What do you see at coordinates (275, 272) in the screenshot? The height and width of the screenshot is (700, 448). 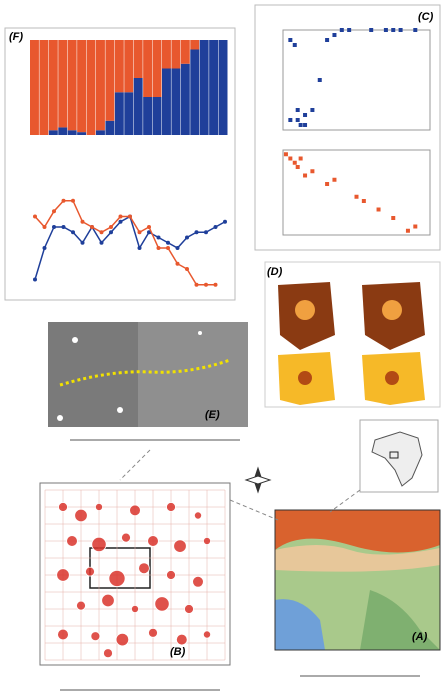 I see `panel-label: (D)` at bounding box center [275, 272].